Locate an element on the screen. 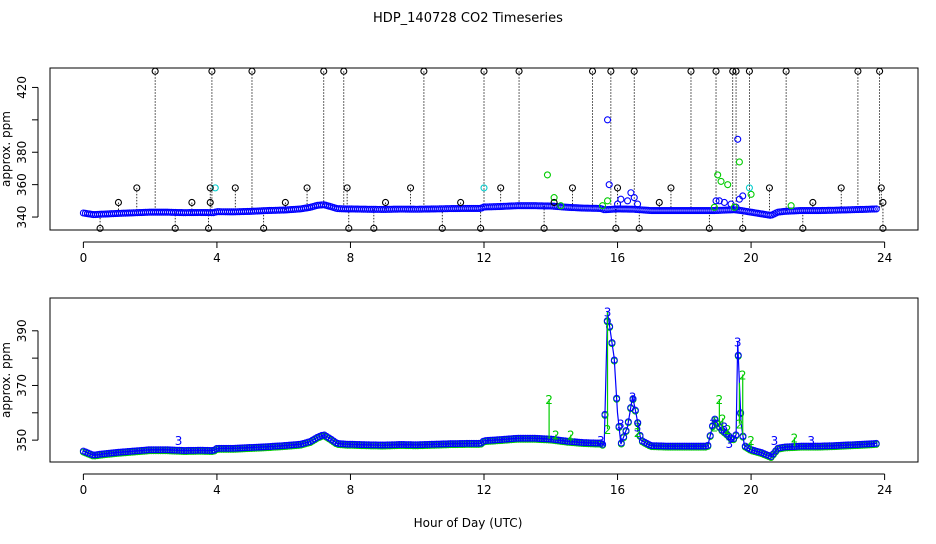 Image resolution: width=936 pixels, height=544 pixels. x-tick-label: 8 is located at coordinates (351, 258).